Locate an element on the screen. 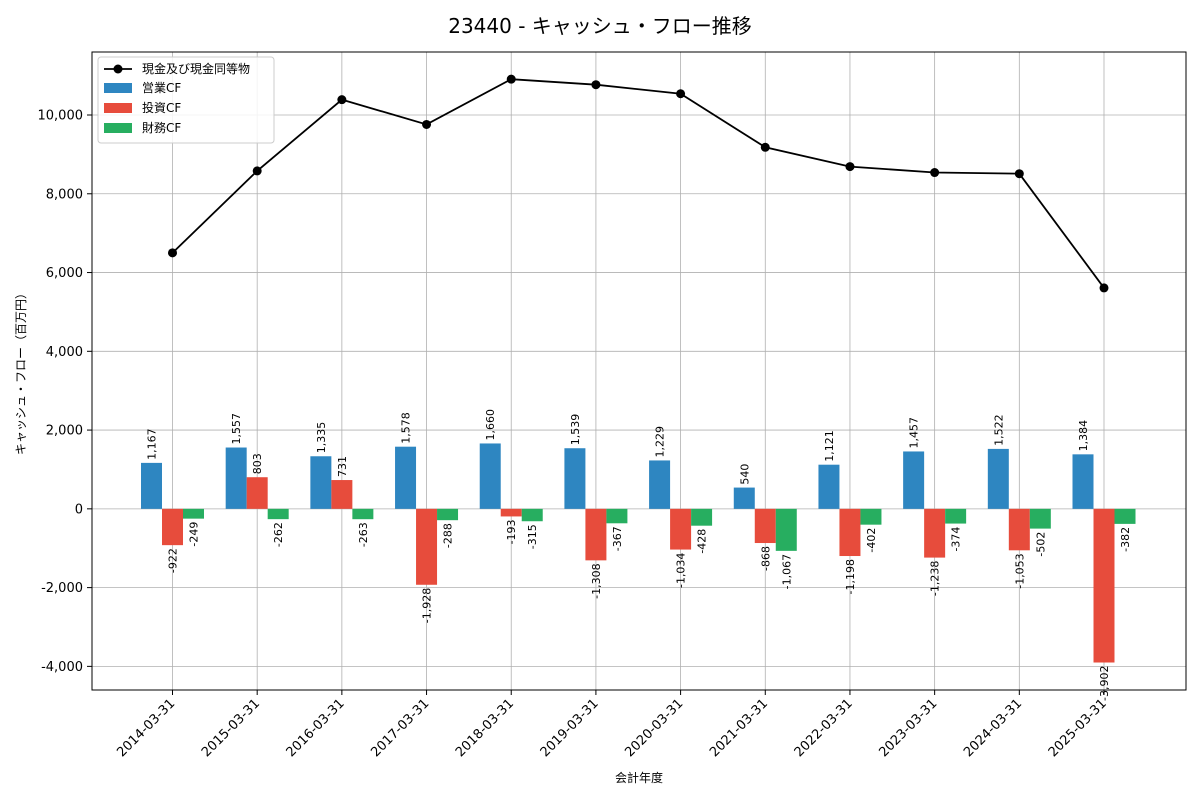 Image resolution: width=1200 pixels, height=800 pixels. x-tick-label: 2014-03-31 is located at coordinates (146, 728).